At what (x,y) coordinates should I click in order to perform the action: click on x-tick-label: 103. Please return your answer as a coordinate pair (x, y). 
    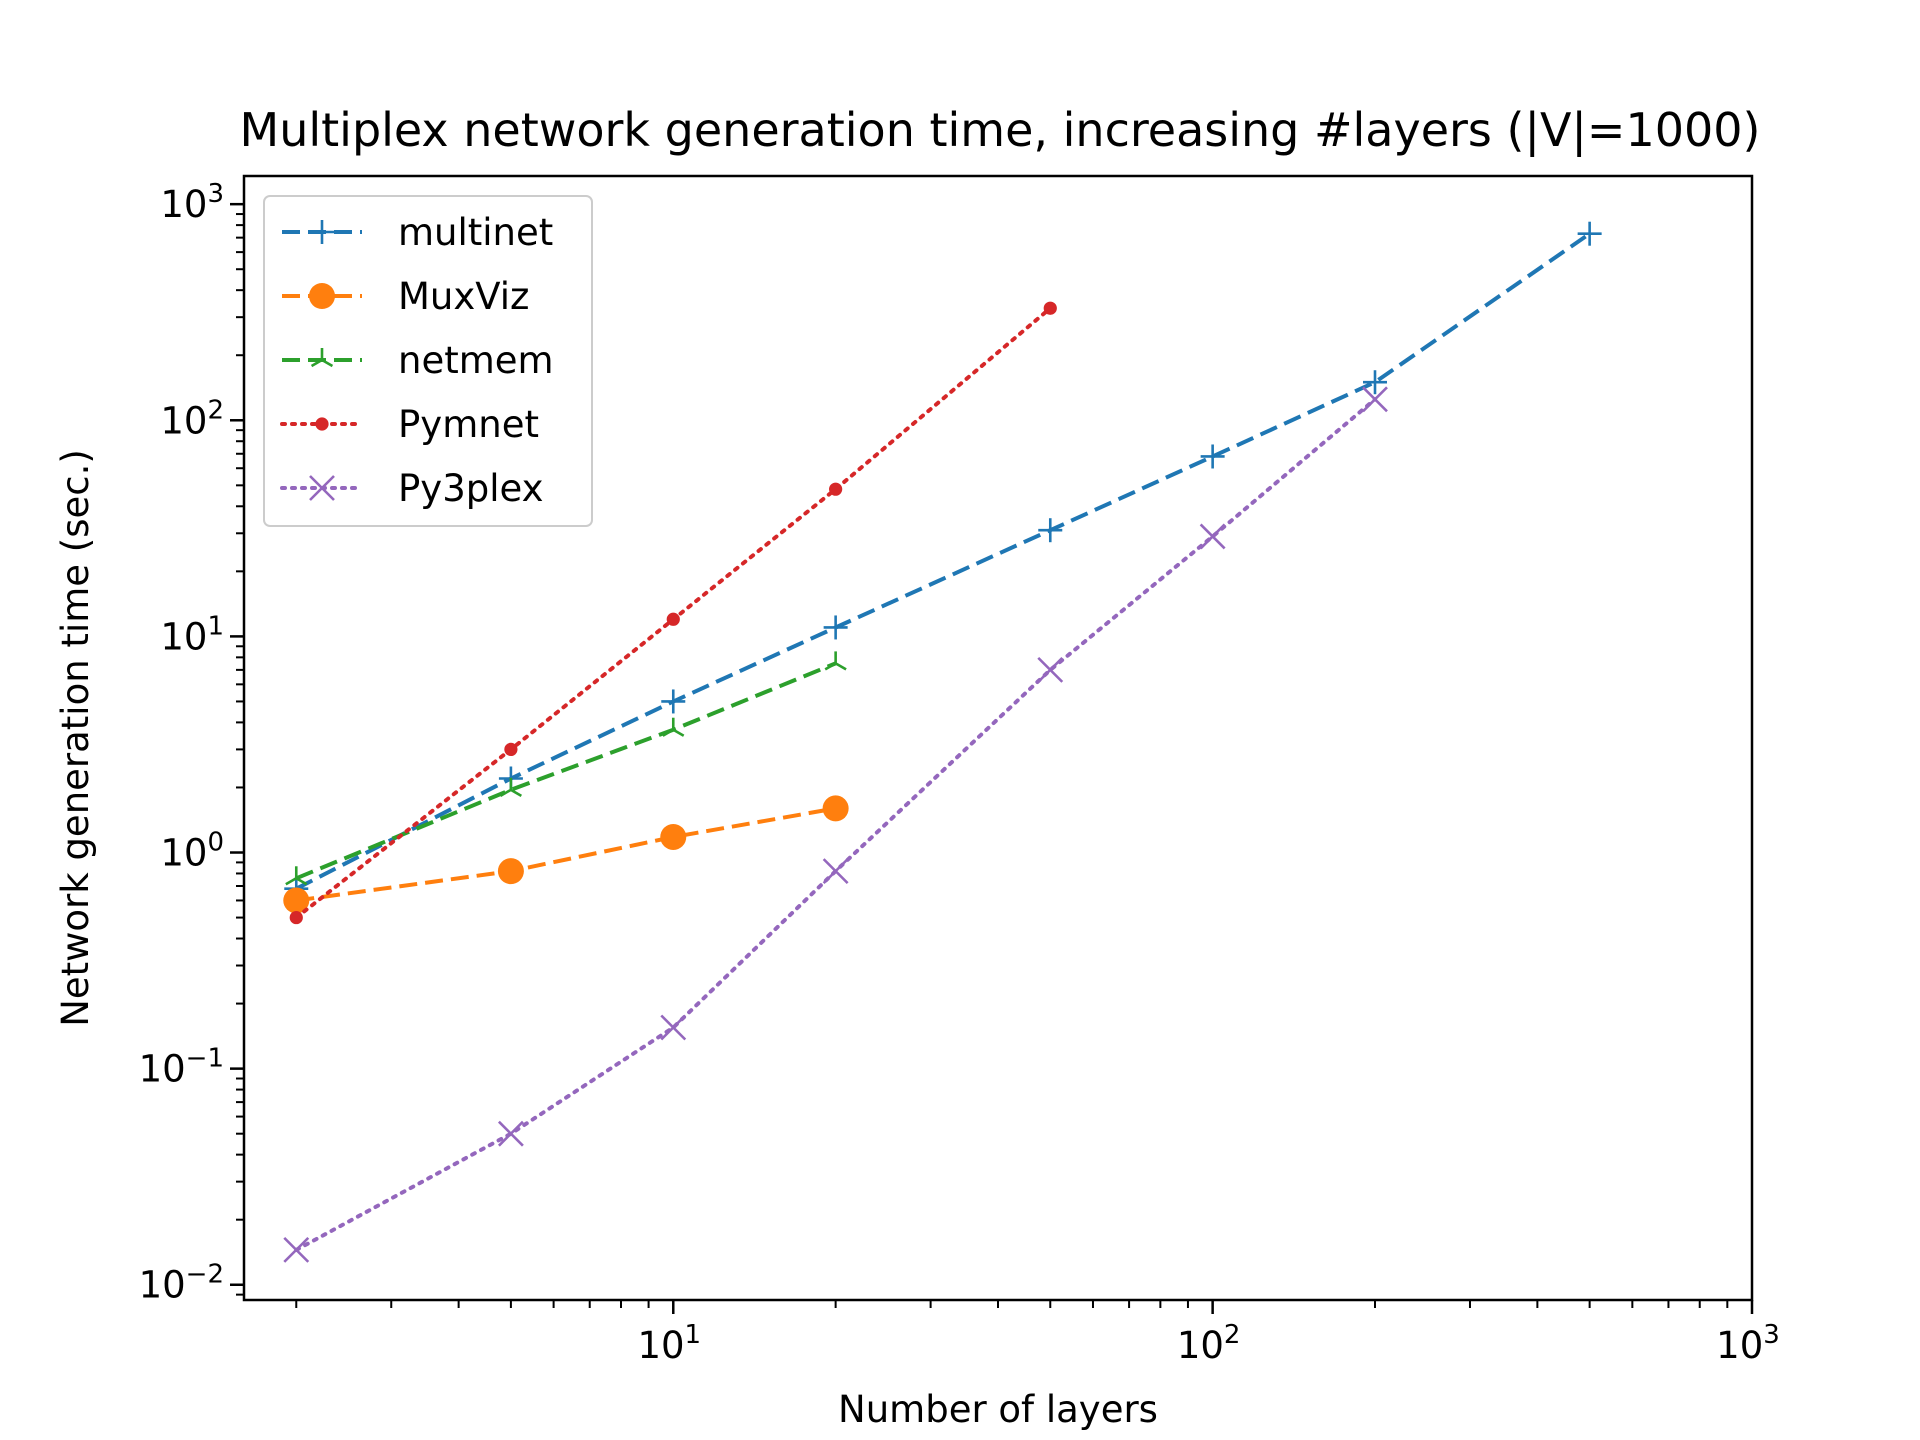
    Looking at the image, I should click on (1748, 1343).